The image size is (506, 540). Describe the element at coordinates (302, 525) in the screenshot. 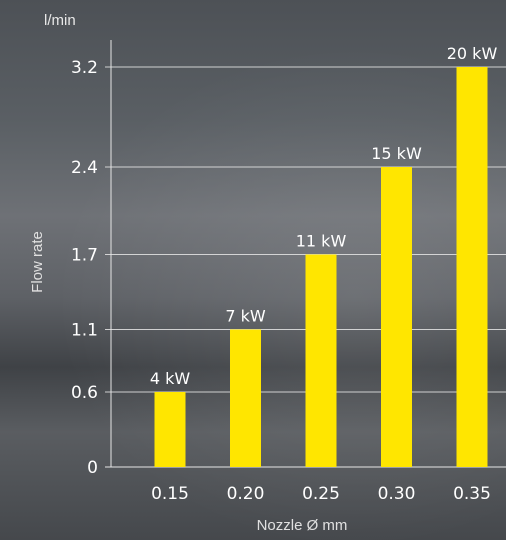

I see `x-axis-title: Nozzle Ø mm` at that location.